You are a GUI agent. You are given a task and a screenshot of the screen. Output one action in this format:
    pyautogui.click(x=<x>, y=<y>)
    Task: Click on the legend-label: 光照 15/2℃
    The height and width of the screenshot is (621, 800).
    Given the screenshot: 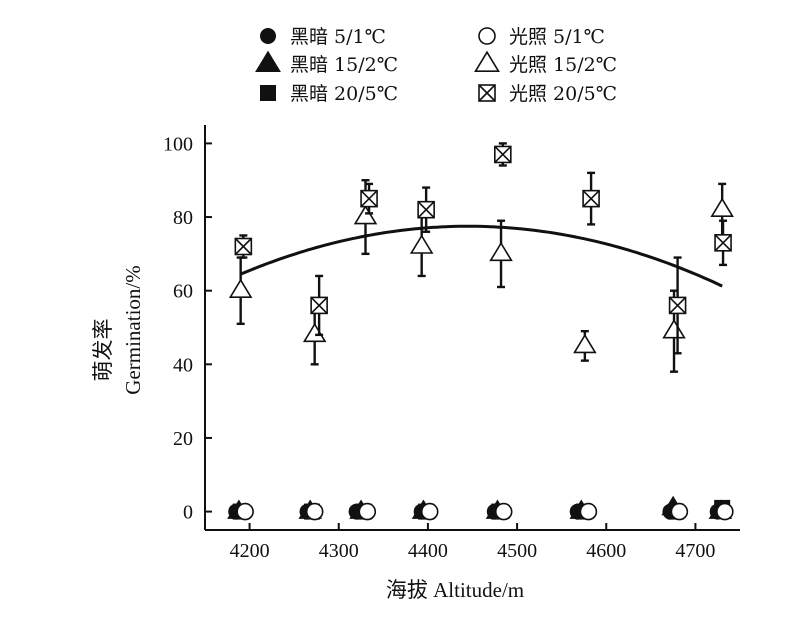 What is the action you would take?
    pyautogui.click(x=563, y=65)
    